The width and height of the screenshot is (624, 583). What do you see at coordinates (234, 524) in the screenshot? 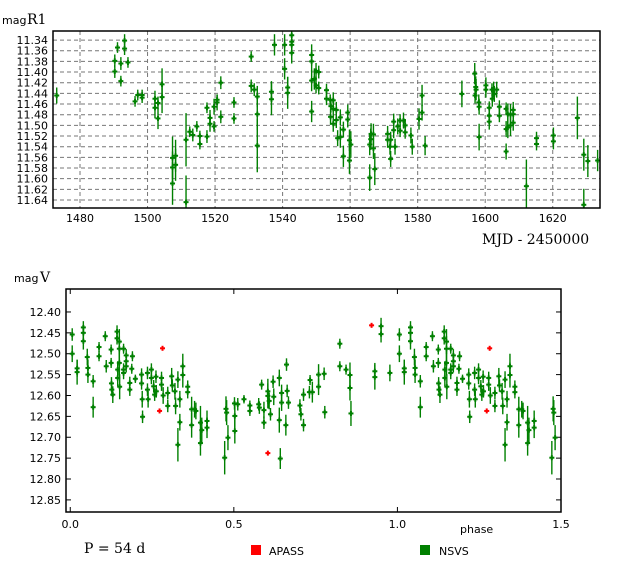
I see `x-tick-label: 0.5` at bounding box center [234, 524].